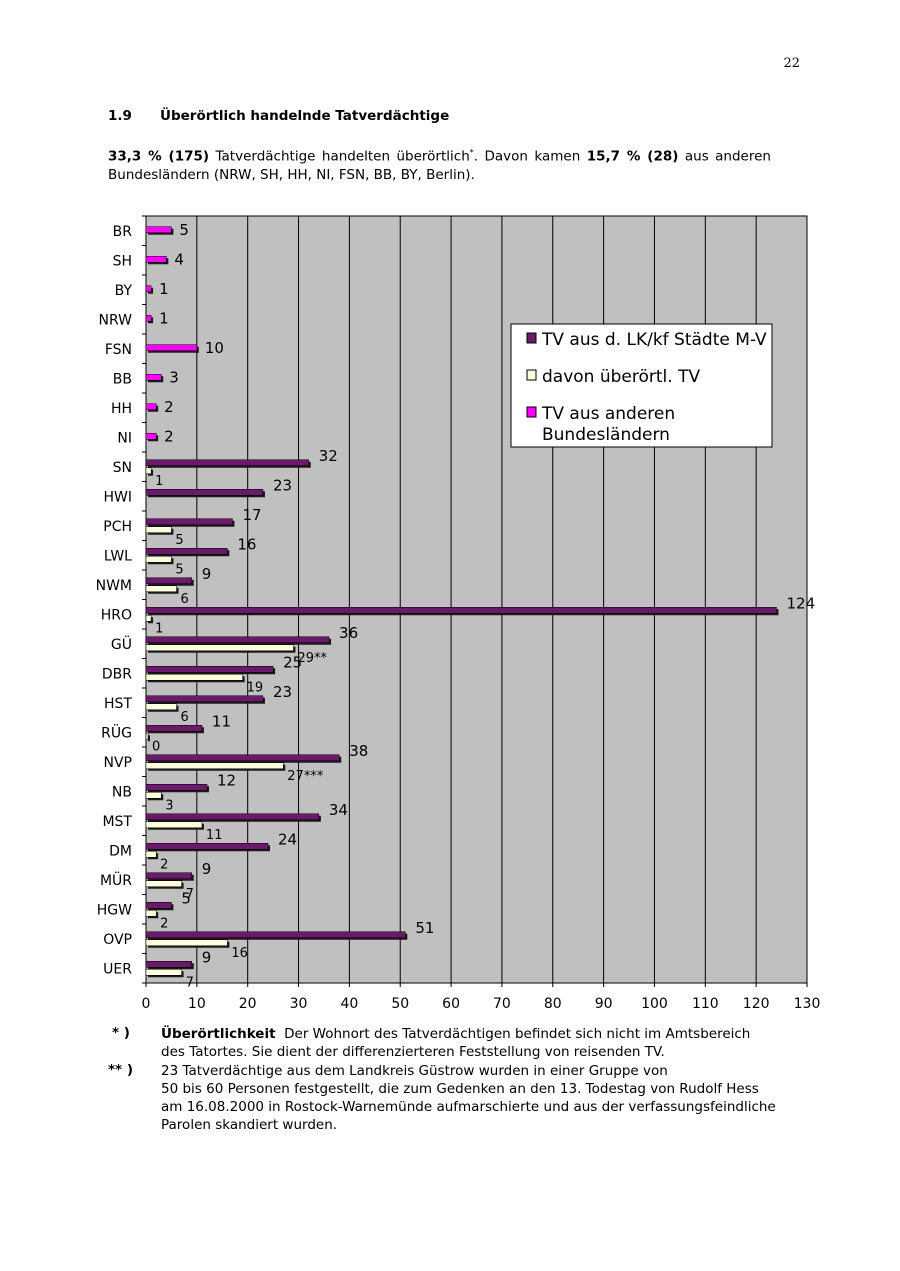 This screenshot has width=900, height=1271. I want to click on data-label-lk-mv: 12, so click(226, 780).